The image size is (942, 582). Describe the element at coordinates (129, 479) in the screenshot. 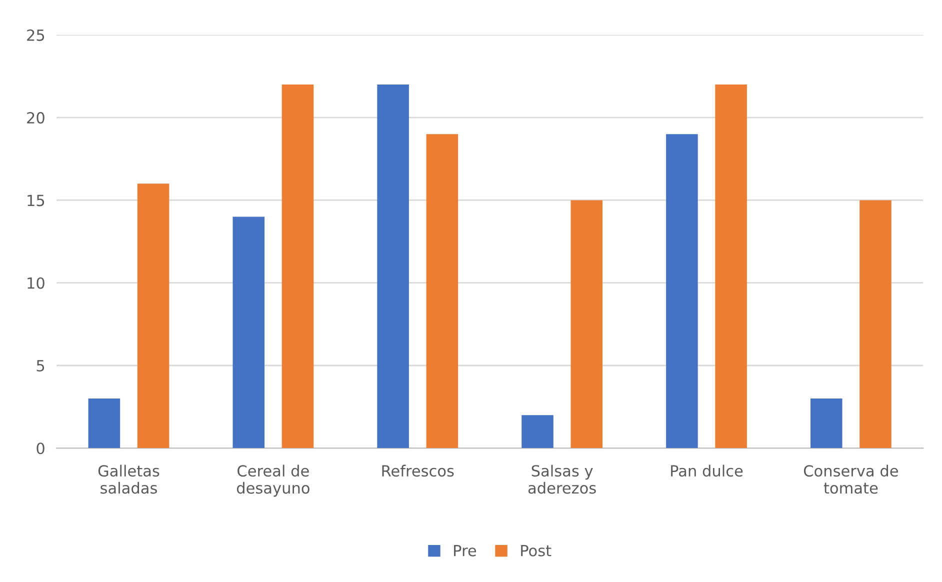

I see `x-tick-label: Galletas saladas` at that location.